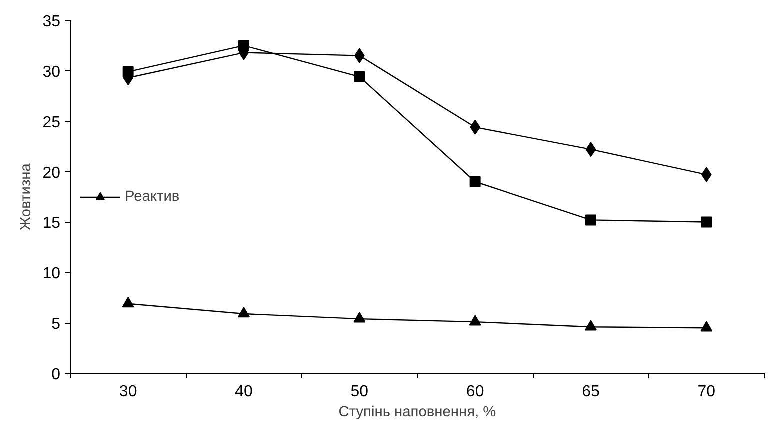 This screenshot has height=433, width=779. I want to click on x-tick-label: 40, so click(244, 392).